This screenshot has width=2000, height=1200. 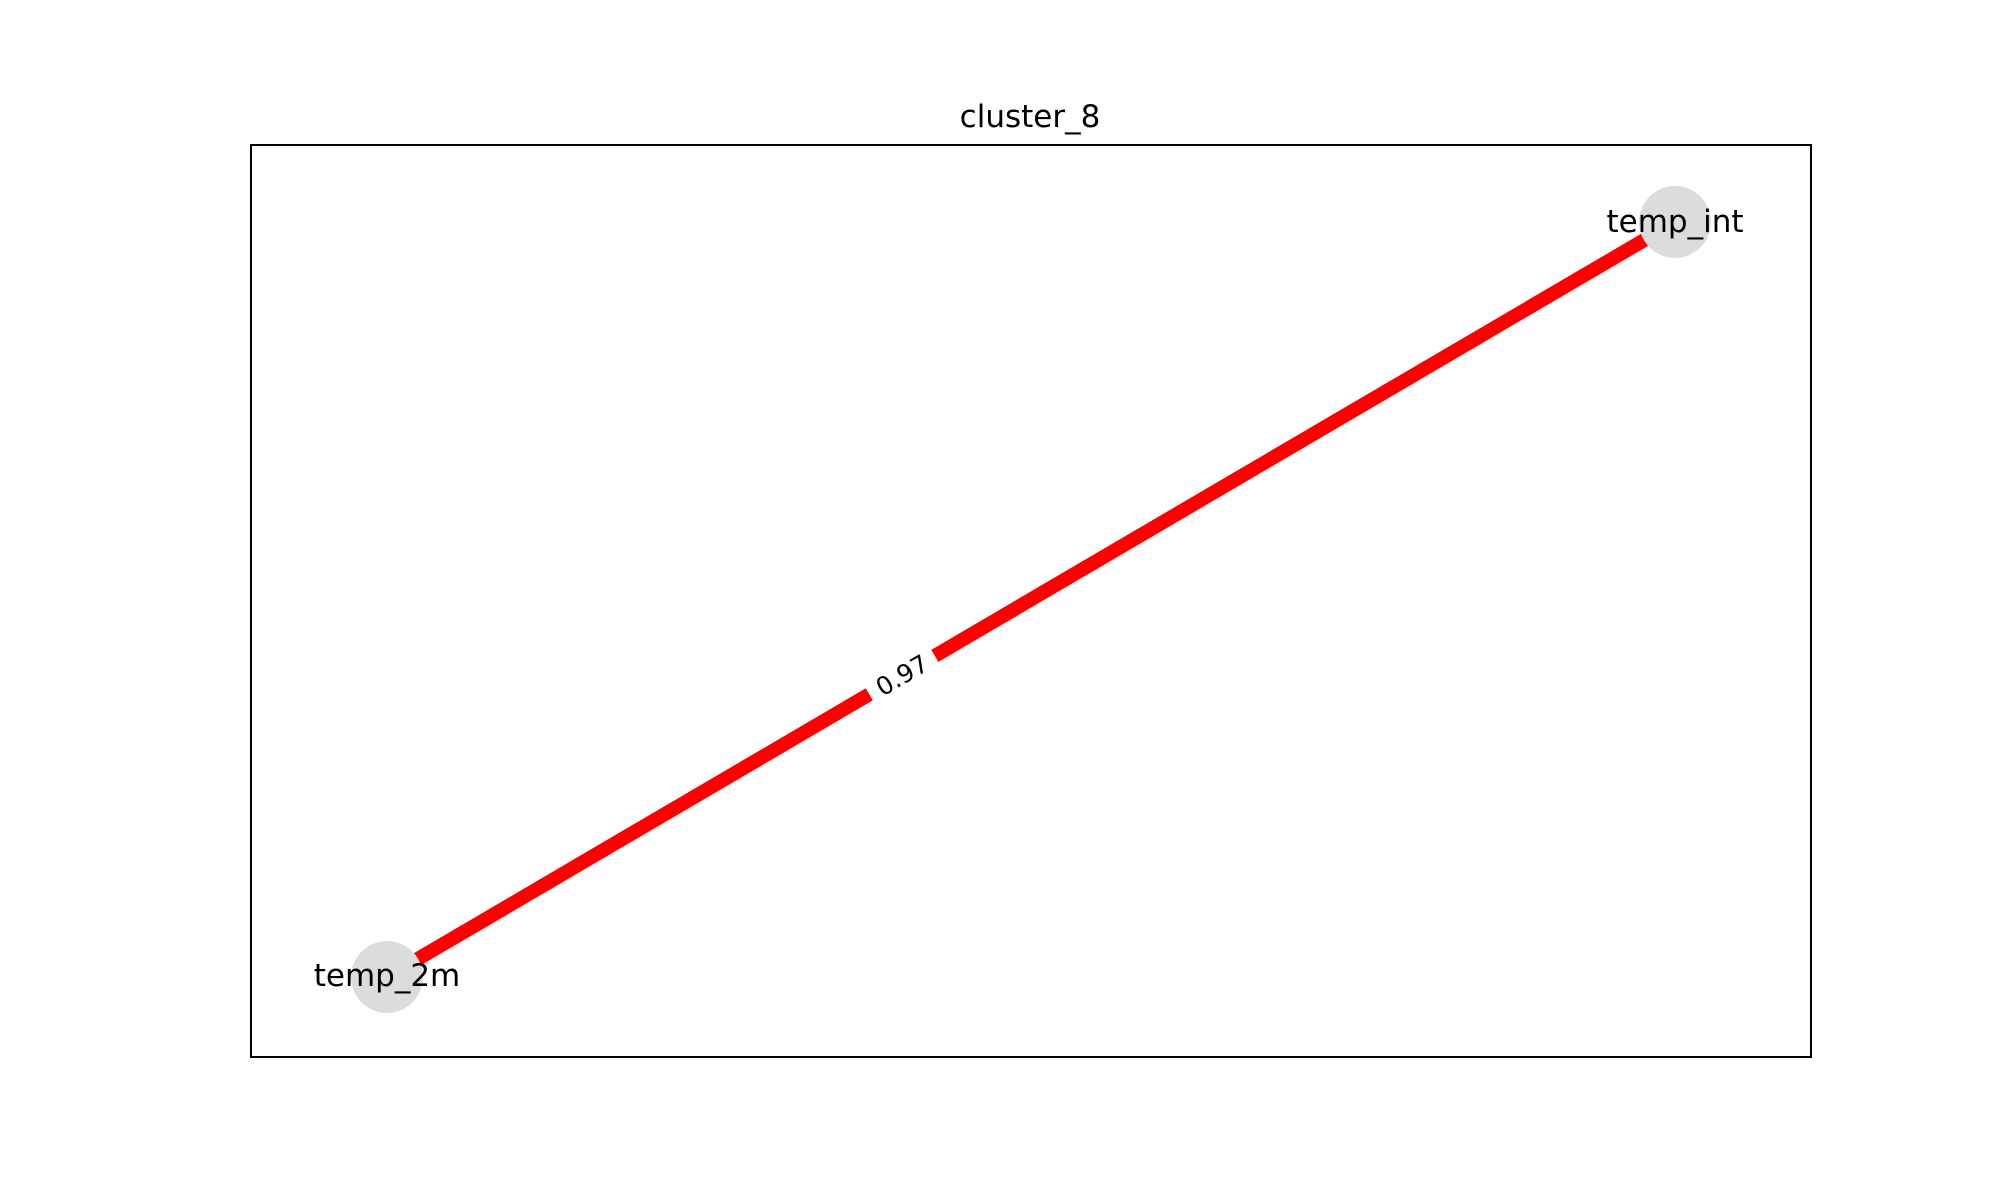 I want to click on edge-label-background, so click(x=902, y=675).